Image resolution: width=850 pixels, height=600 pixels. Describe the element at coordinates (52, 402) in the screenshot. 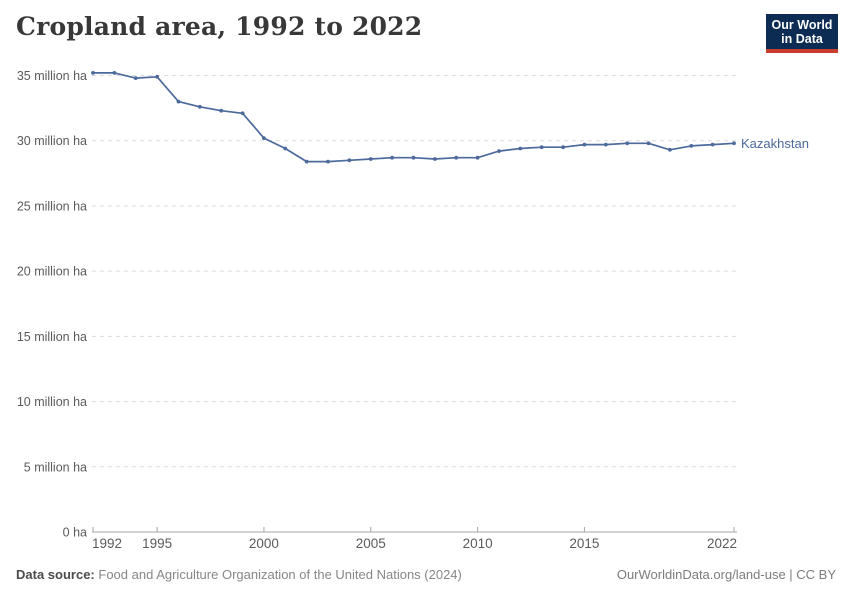

I see `y-axis-tick-label: 10 million ha` at that location.